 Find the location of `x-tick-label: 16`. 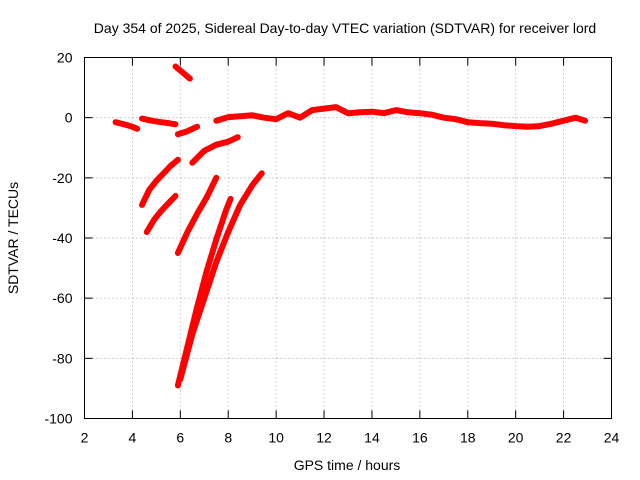

x-tick-label: 16 is located at coordinates (420, 438).